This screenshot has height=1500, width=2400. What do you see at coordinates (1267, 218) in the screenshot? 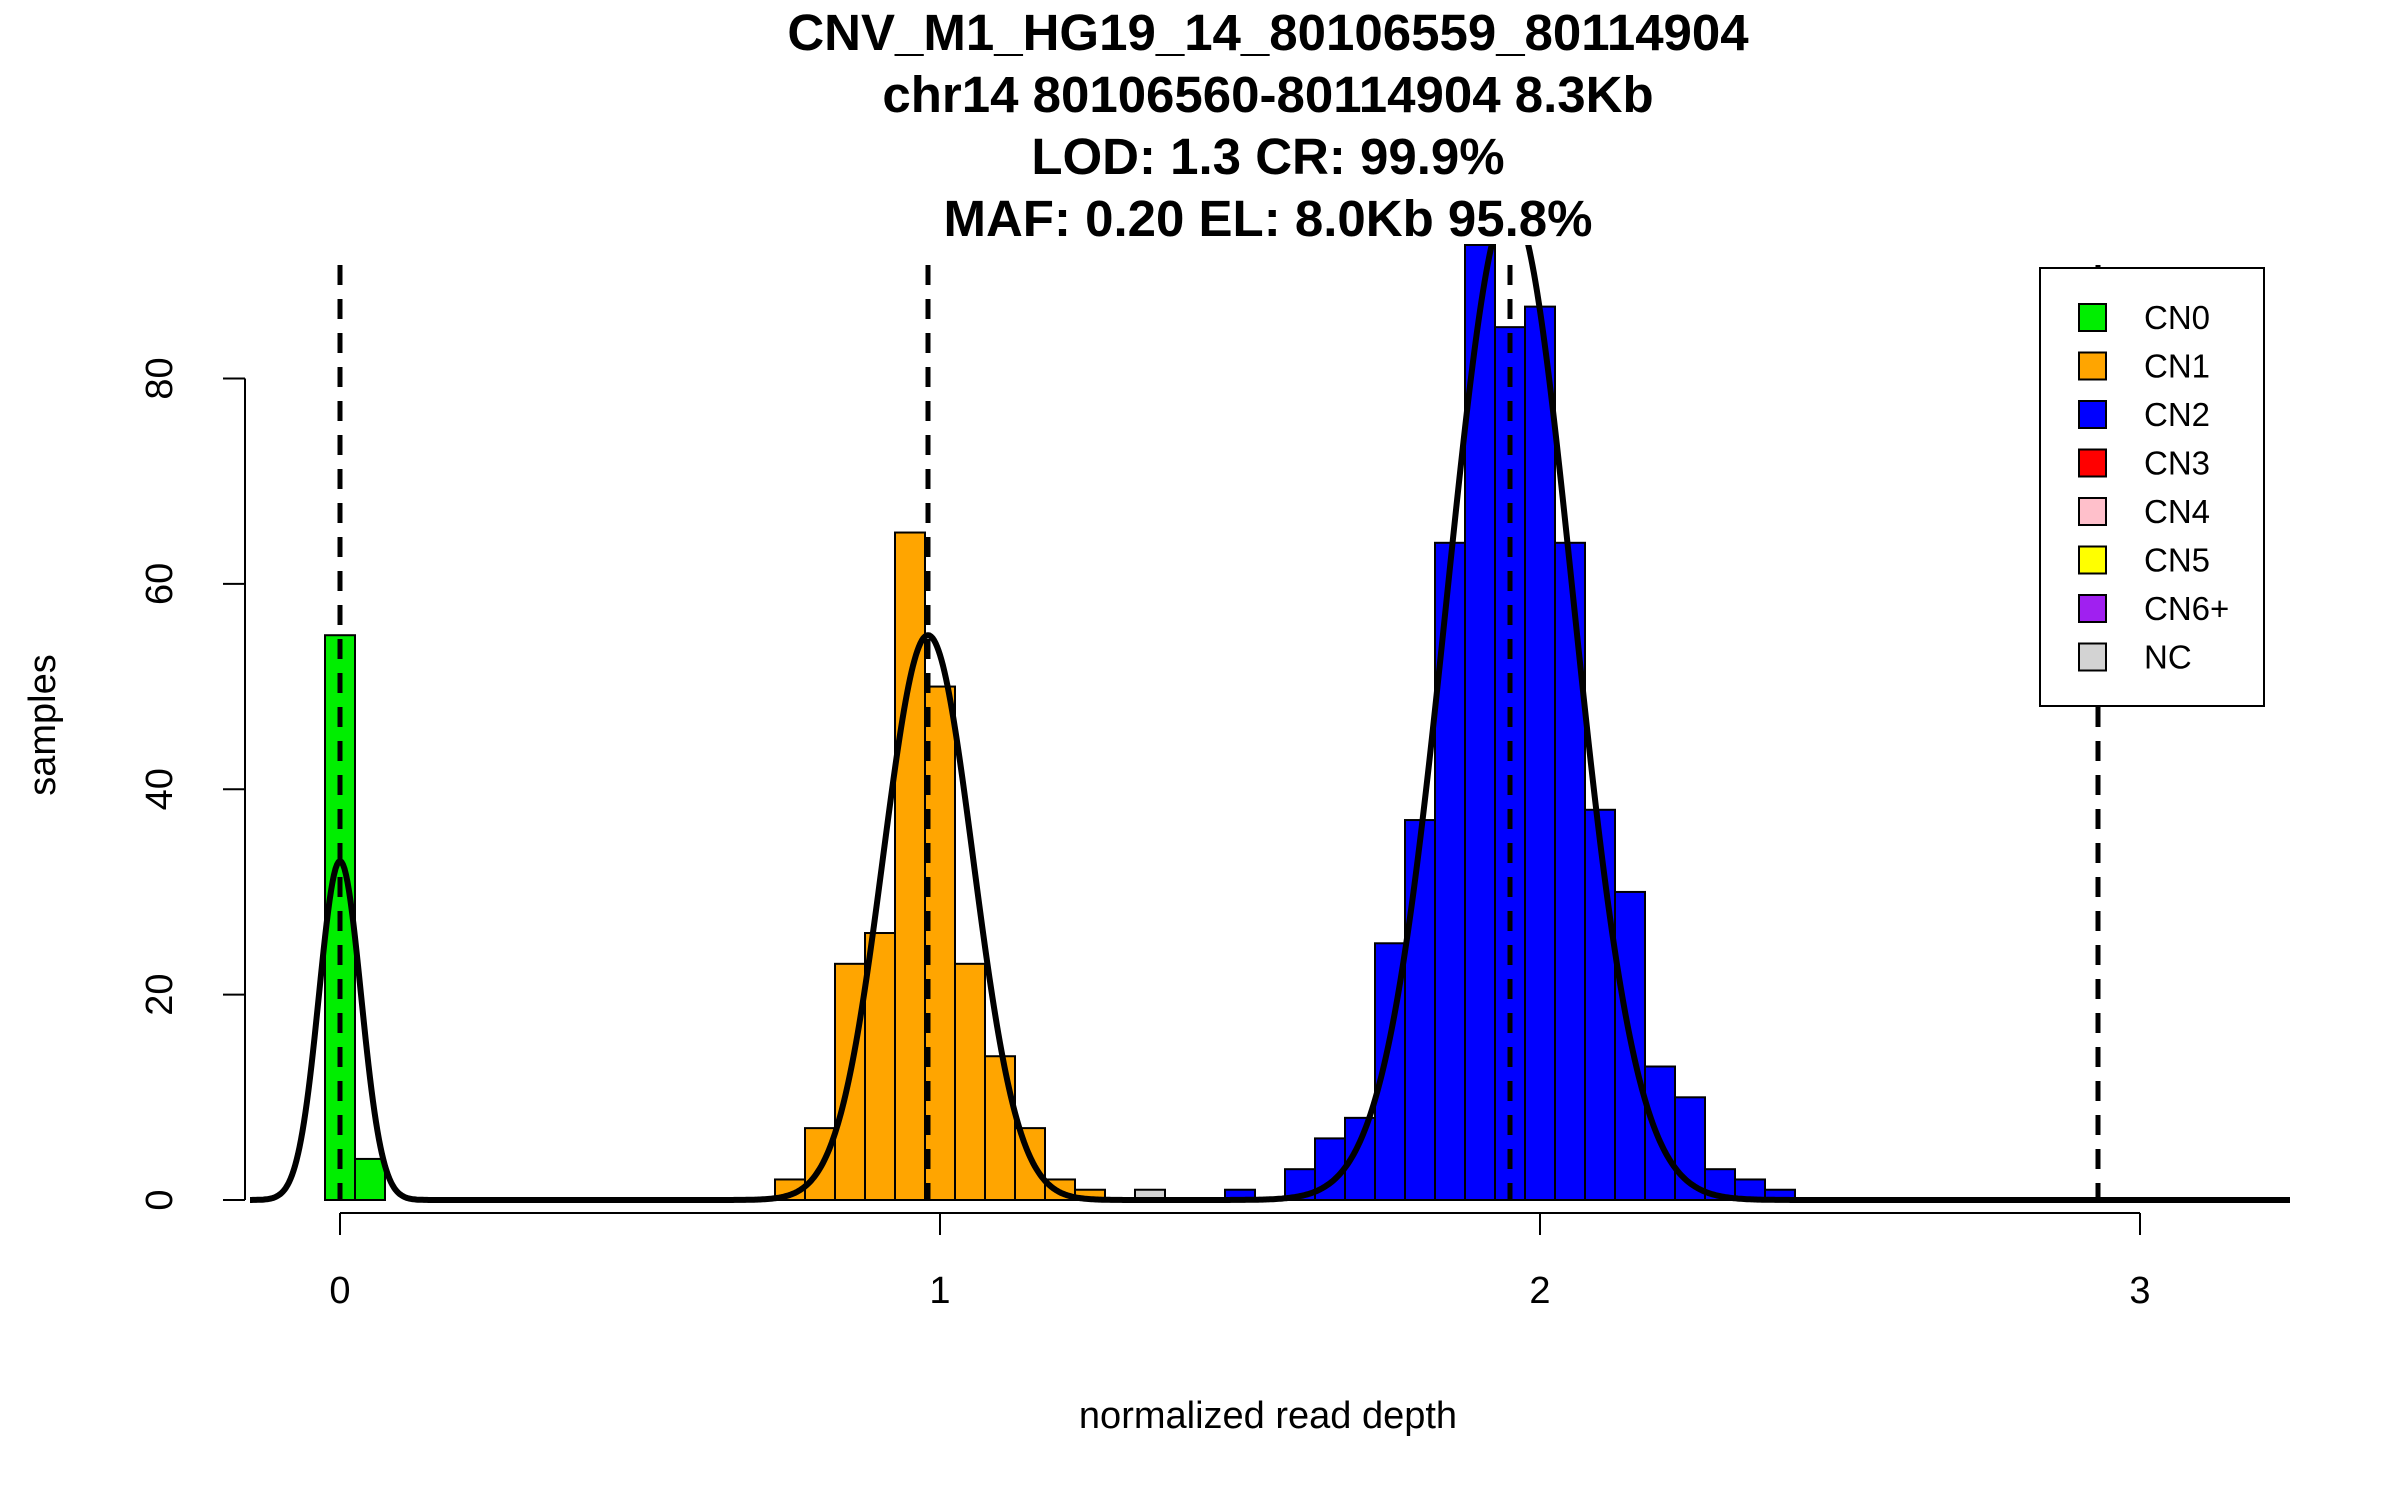
I see `title-line-4: MAF: 0.20 EL: 8.0Kb 95.8%` at bounding box center [1267, 218].